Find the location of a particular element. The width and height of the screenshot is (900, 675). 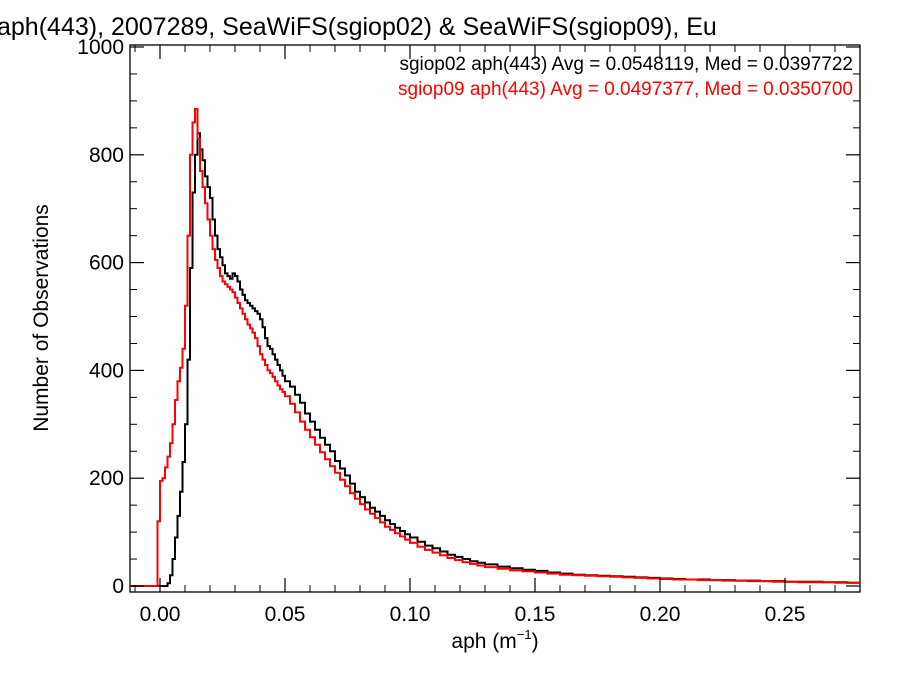

y-tick-label: 200 is located at coordinates (106, 478).